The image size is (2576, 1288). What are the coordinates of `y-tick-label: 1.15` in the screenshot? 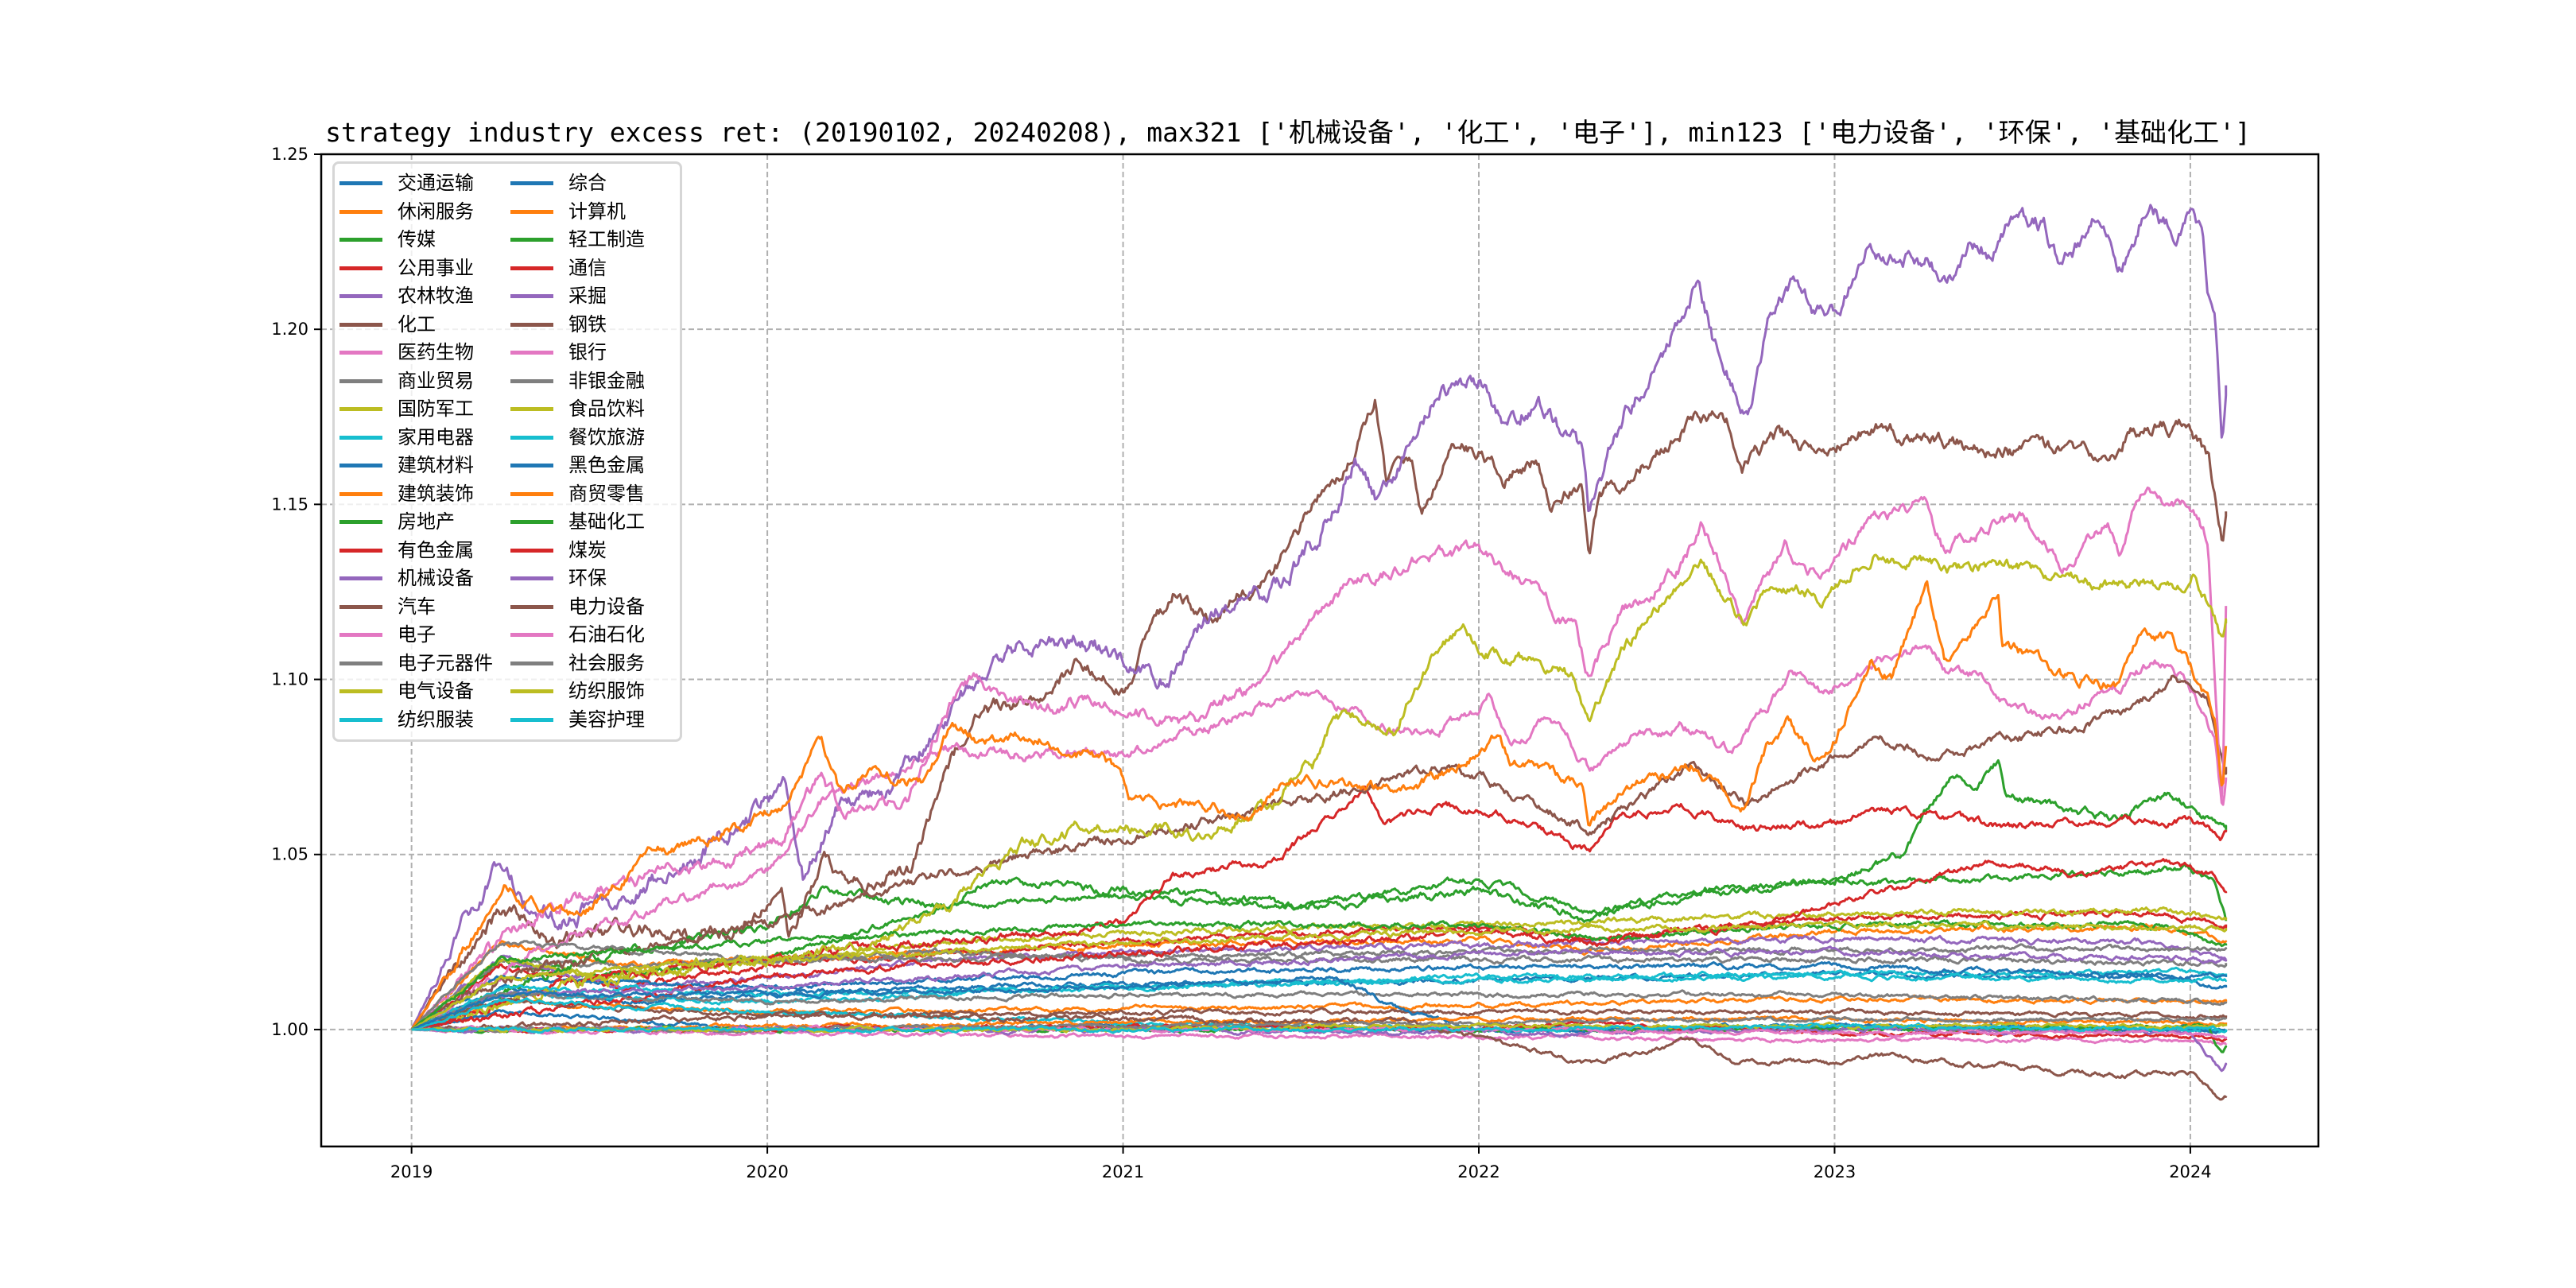 It's located at (290, 504).